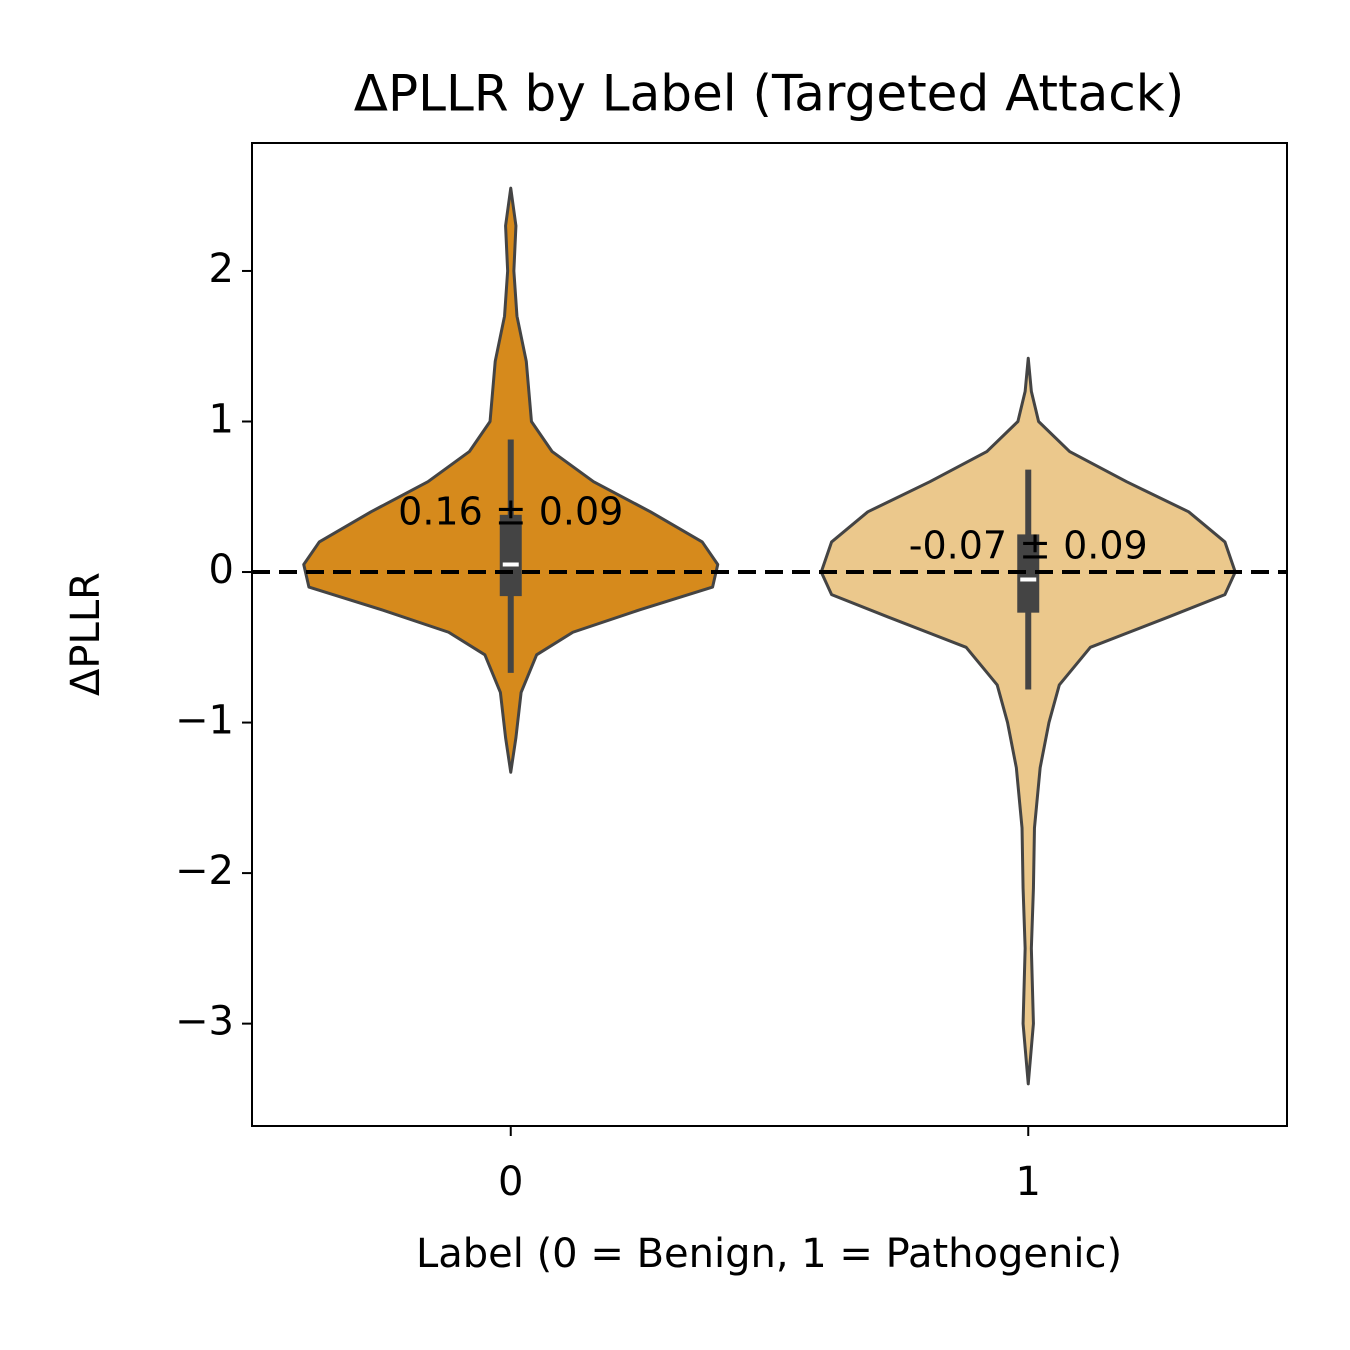 This screenshot has width=1350, height=1350. I want to click on x-tick-label: 0, so click(510, 1182).